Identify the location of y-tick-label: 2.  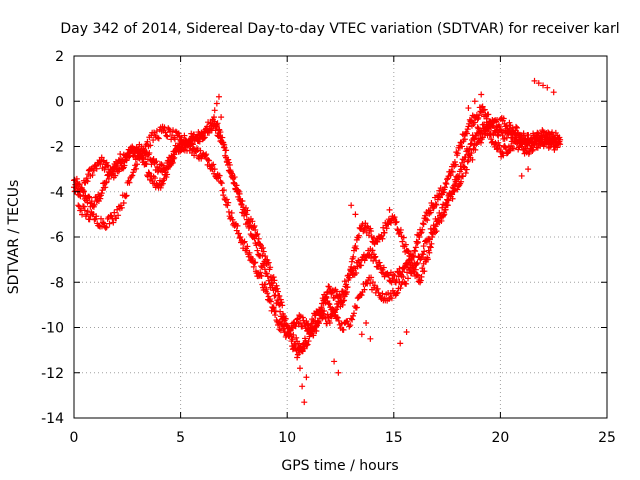
(59, 57).